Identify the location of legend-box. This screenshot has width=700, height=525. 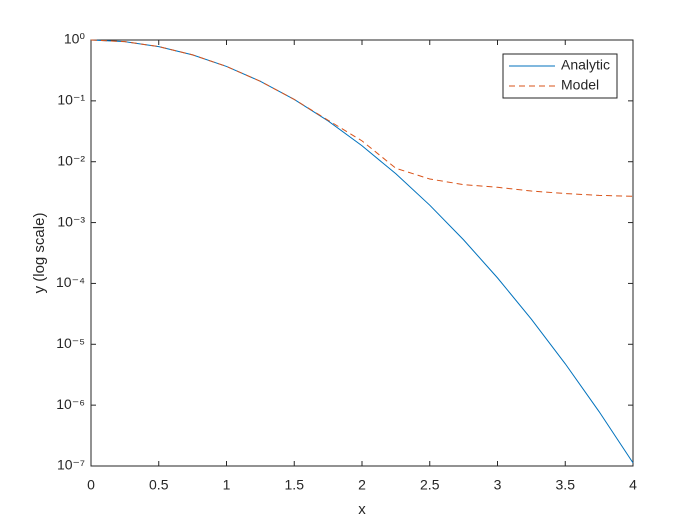
(560, 76).